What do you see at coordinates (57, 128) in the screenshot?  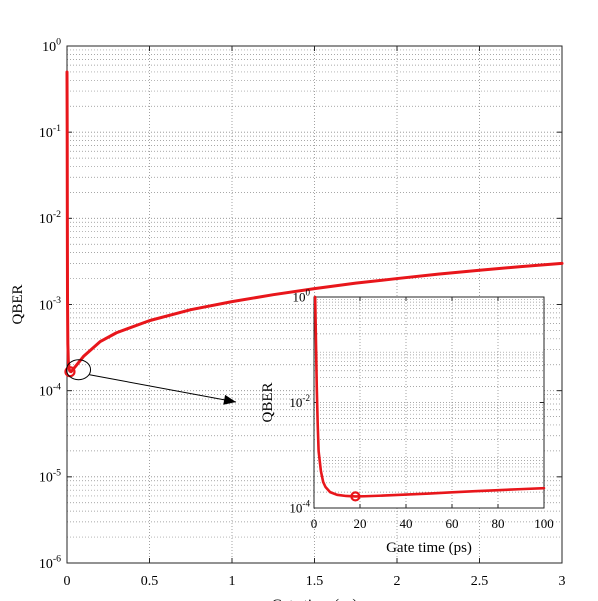 I see `y-tick-exponent: -1` at bounding box center [57, 128].